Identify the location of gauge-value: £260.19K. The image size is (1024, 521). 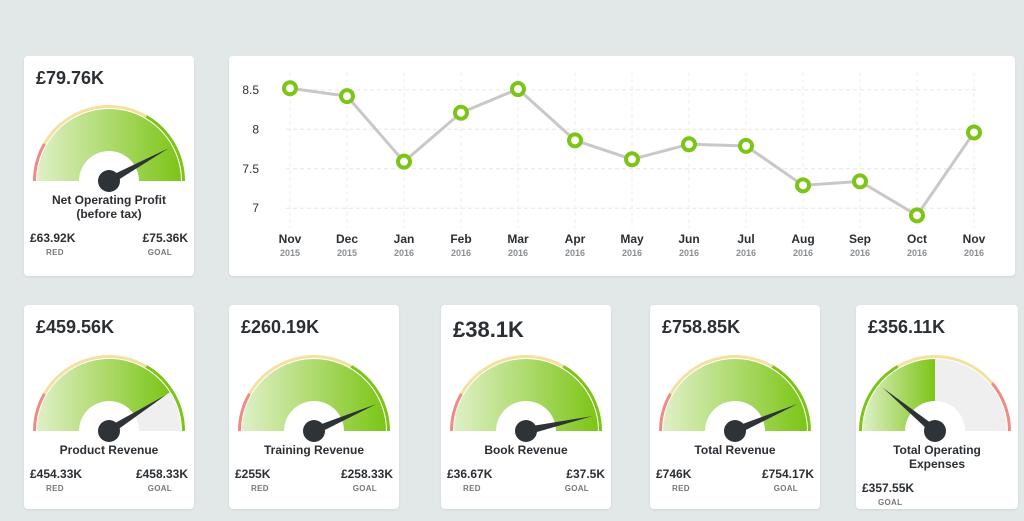
(280, 327).